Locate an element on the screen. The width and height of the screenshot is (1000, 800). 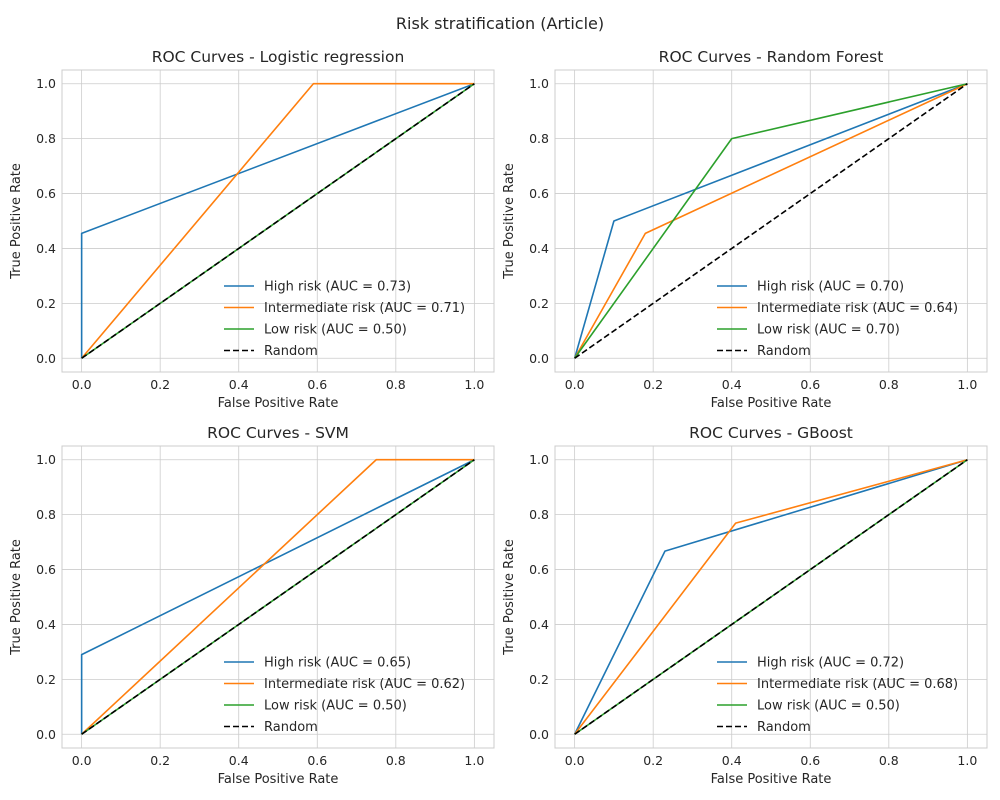
chart-title: ROC Curves - SVM is located at coordinates (278, 433).